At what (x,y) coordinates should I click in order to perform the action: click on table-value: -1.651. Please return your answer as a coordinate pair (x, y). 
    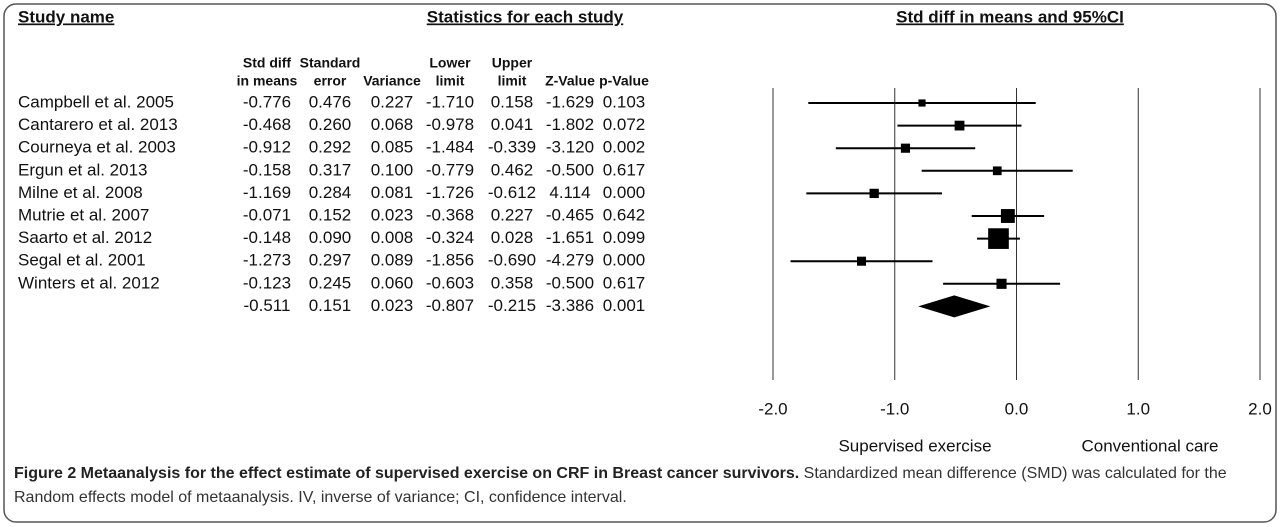
    Looking at the image, I should click on (570, 237).